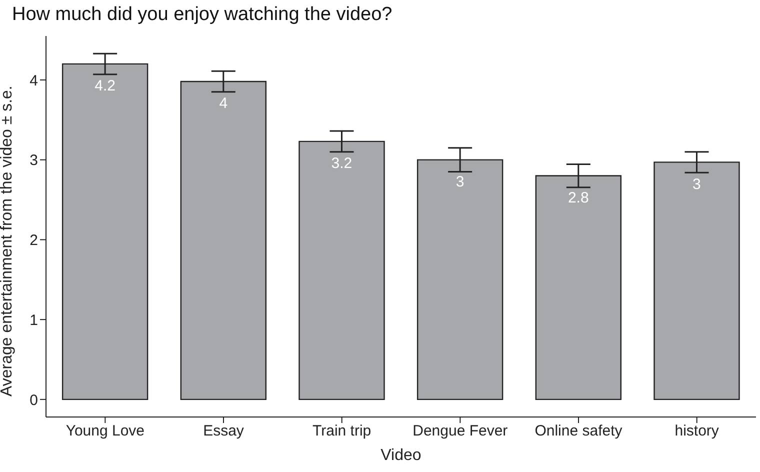 Image resolution: width=760 pixels, height=472 pixels. I want to click on y-tick-label: 2, so click(34, 241).